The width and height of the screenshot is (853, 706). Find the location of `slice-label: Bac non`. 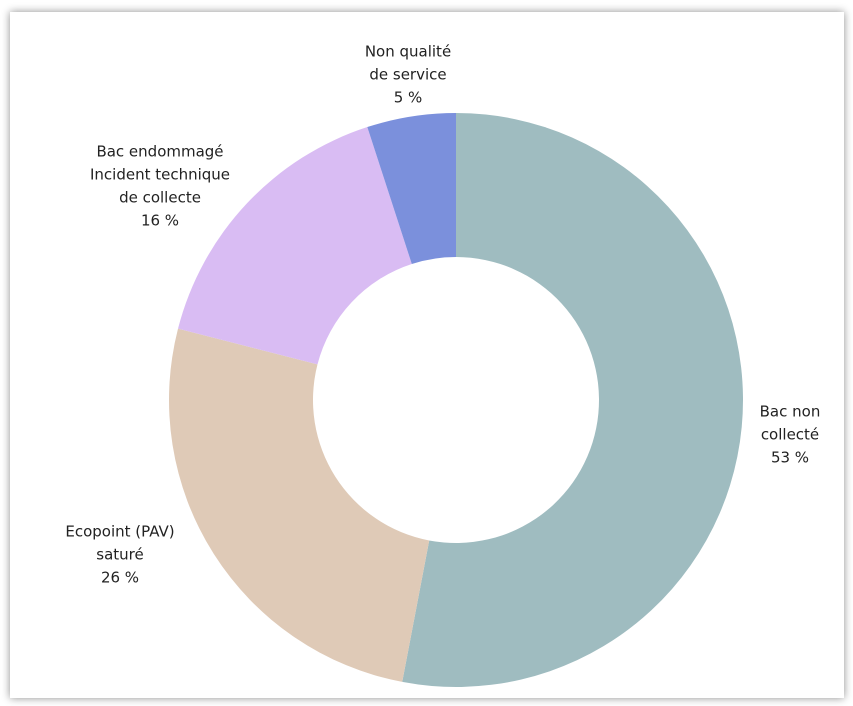

slice-label: Bac non is located at coordinates (790, 412).